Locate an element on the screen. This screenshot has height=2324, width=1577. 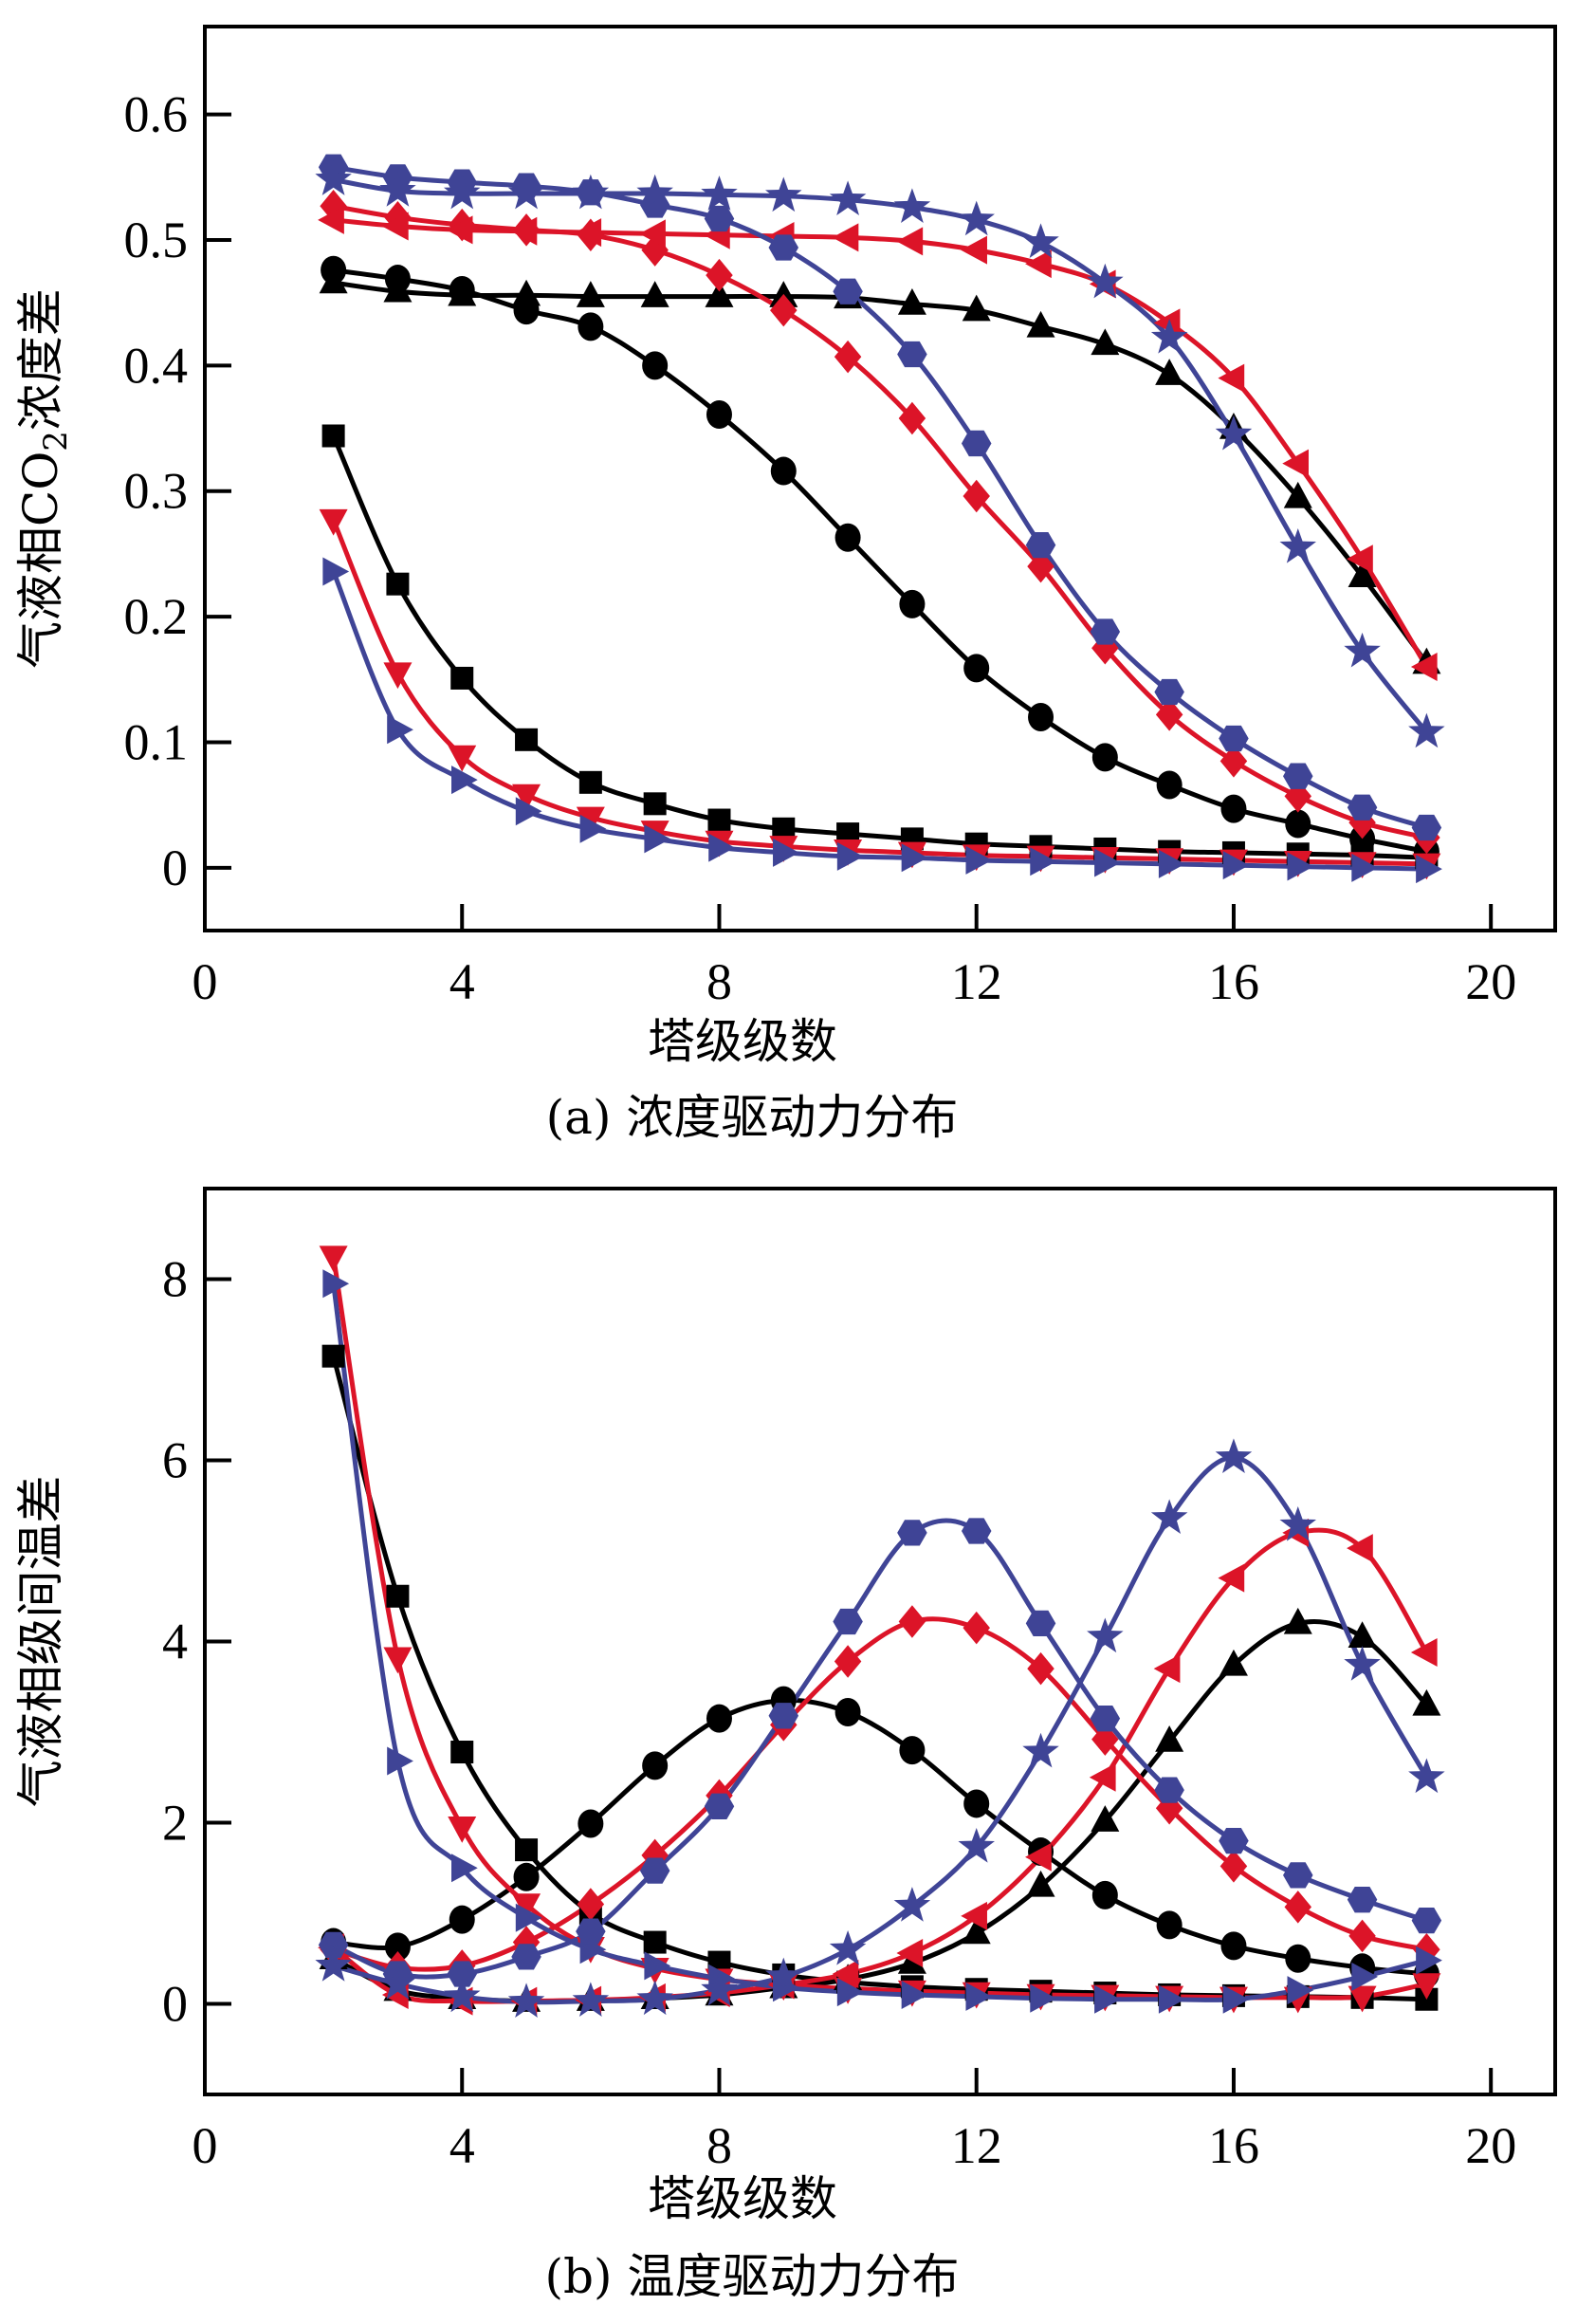
chart-a-series-line-red-triangle-left is located at coordinates (881, 443).